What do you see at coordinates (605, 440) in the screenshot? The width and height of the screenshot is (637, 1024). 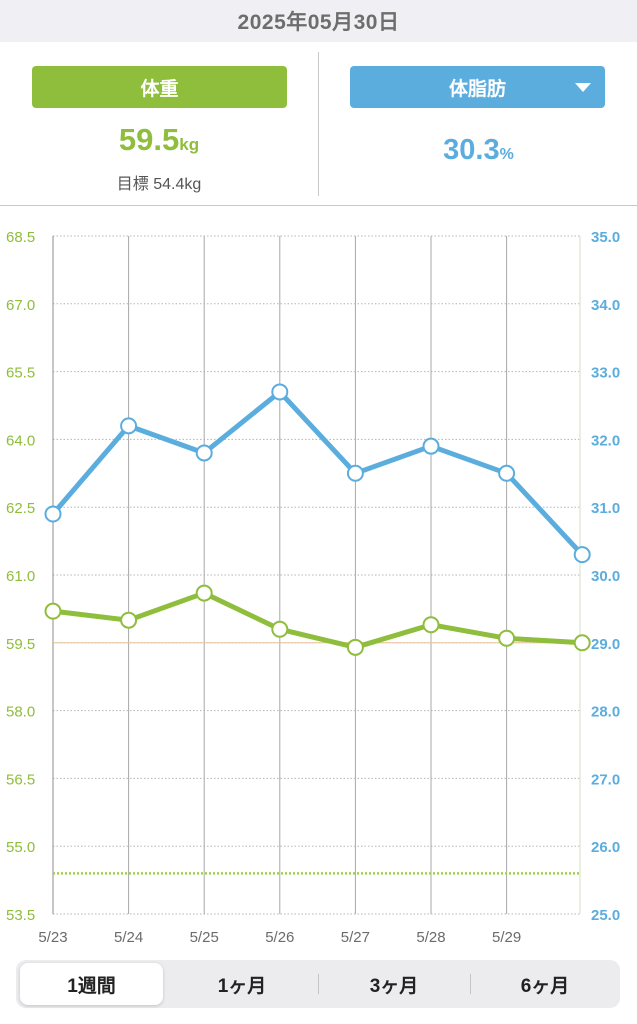 I see `y-axis-right-tick: 32.0` at bounding box center [605, 440].